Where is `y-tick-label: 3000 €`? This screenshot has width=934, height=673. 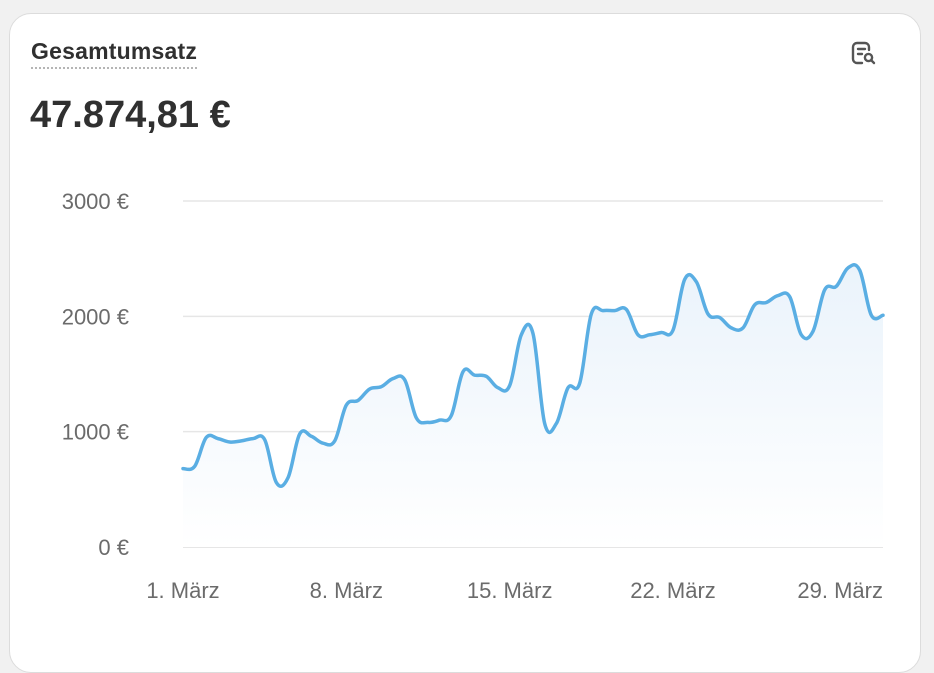
y-tick-label: 3000 € is located at coordinates (95, 201).